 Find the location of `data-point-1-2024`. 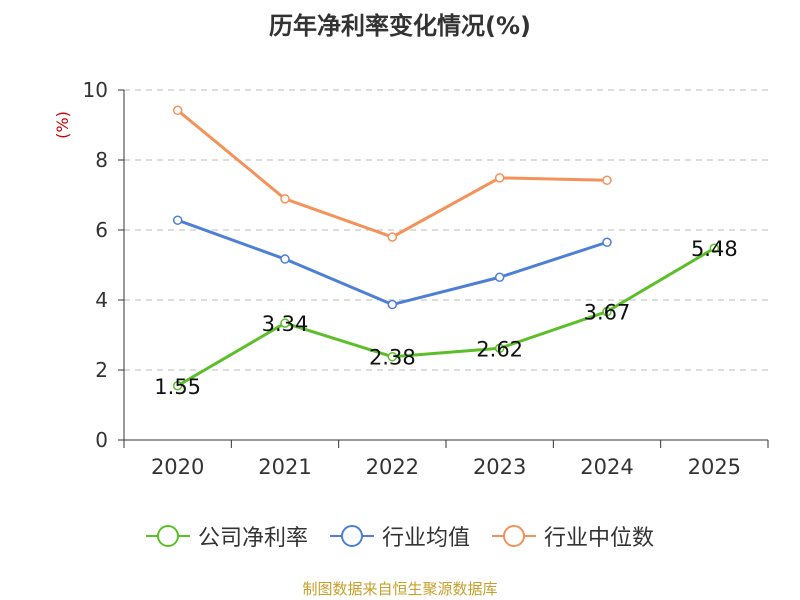

data-point-1-2024 is located at coordinates (607, 242).